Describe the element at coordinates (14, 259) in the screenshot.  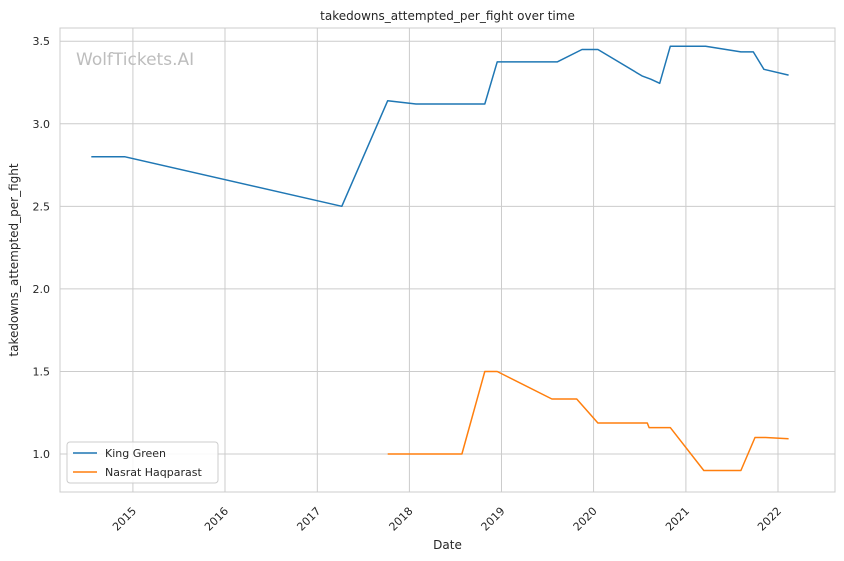
I see `y-axis-title: takedowns_attempted_per_fight` at that location.